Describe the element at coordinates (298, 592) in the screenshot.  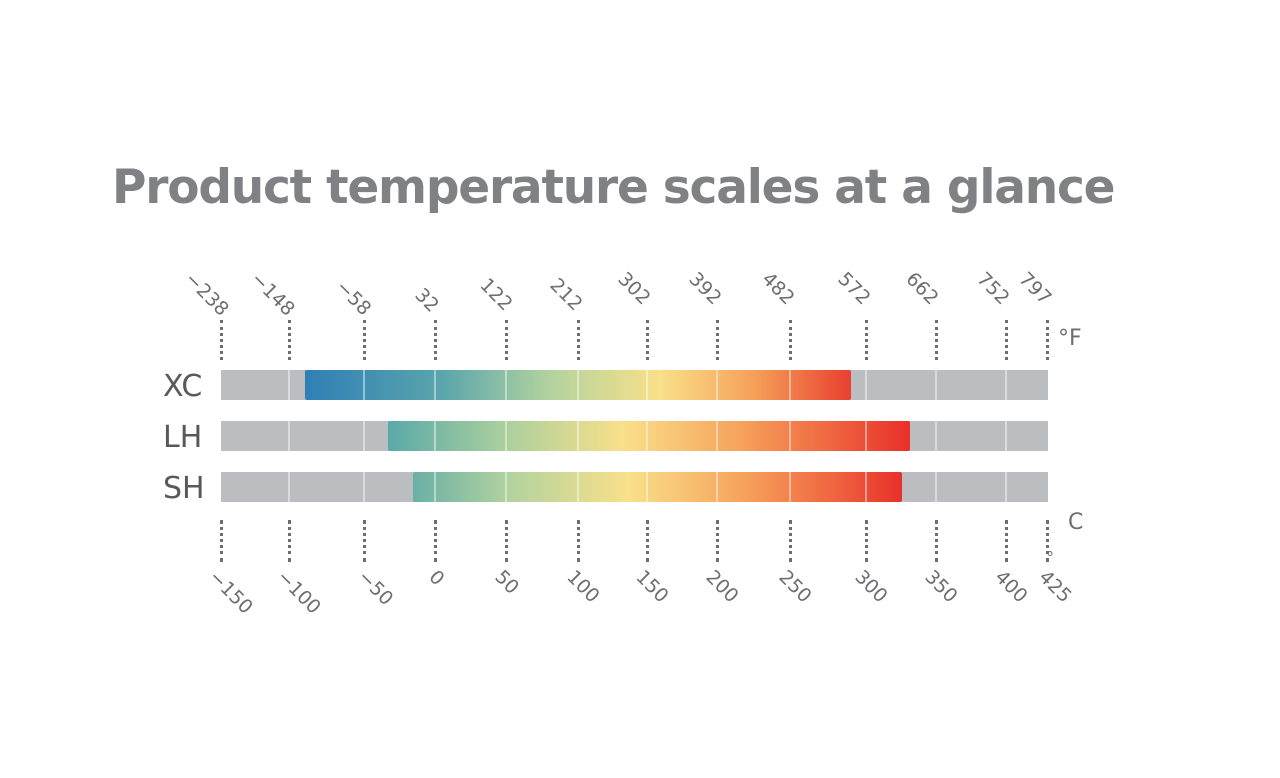
I see `c-tick-label: −100` at that location.